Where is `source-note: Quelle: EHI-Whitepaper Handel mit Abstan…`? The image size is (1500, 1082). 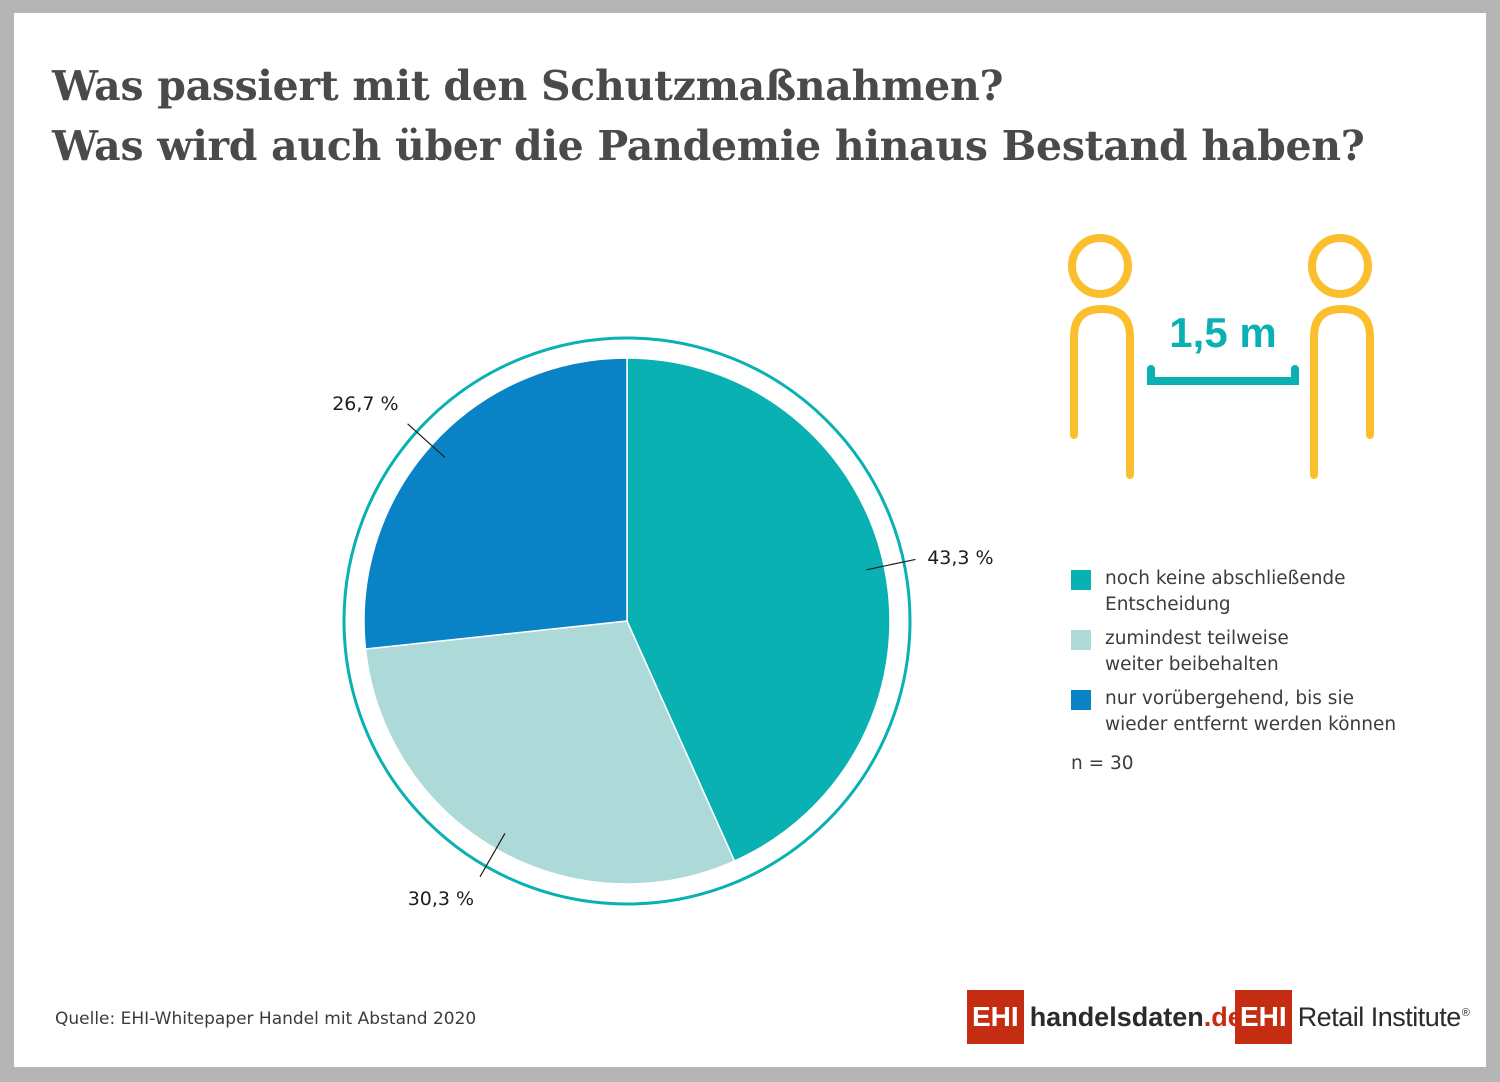
source-note: Quelle: EHI-Whitepaper Handel mit Abstan… is located at coordinates (266, 1019).